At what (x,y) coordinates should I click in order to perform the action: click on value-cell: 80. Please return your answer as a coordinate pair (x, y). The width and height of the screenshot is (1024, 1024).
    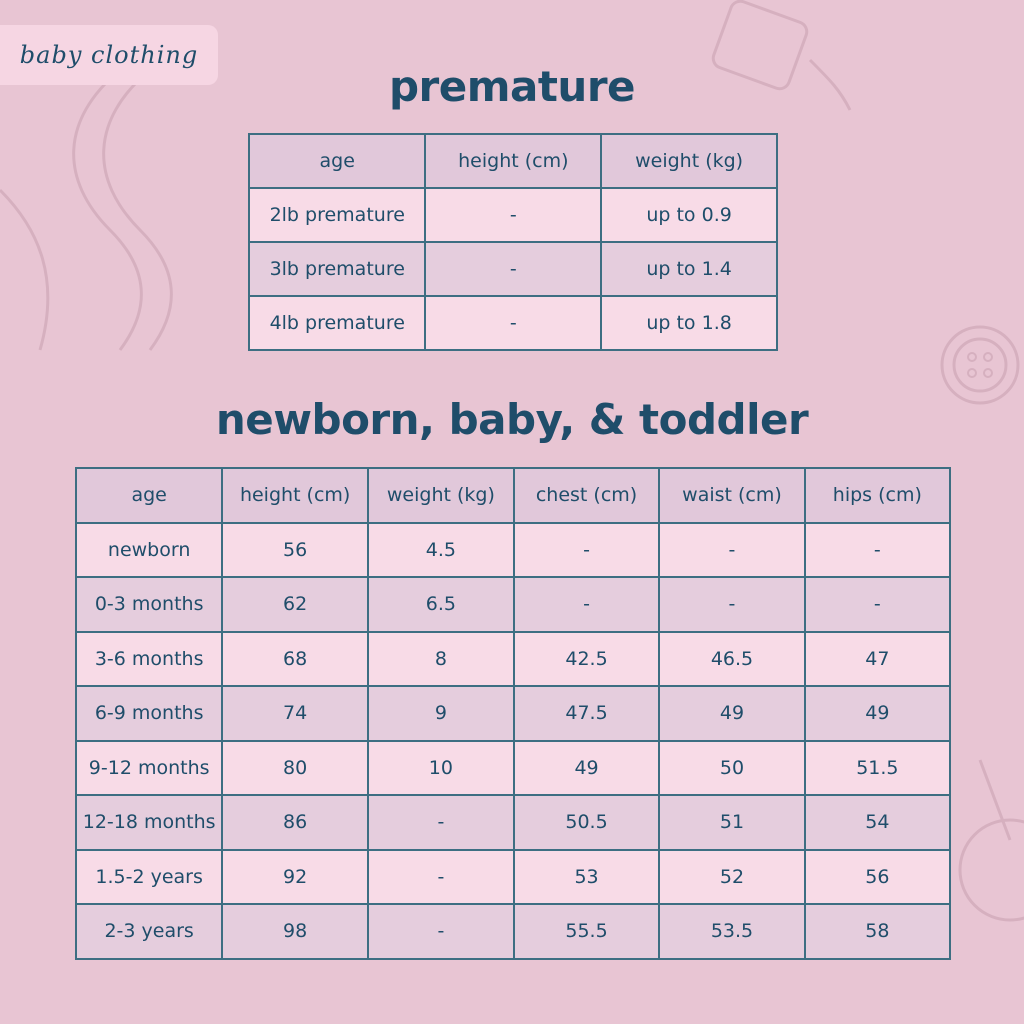
    Looking at the image, I should click on (295, 767).